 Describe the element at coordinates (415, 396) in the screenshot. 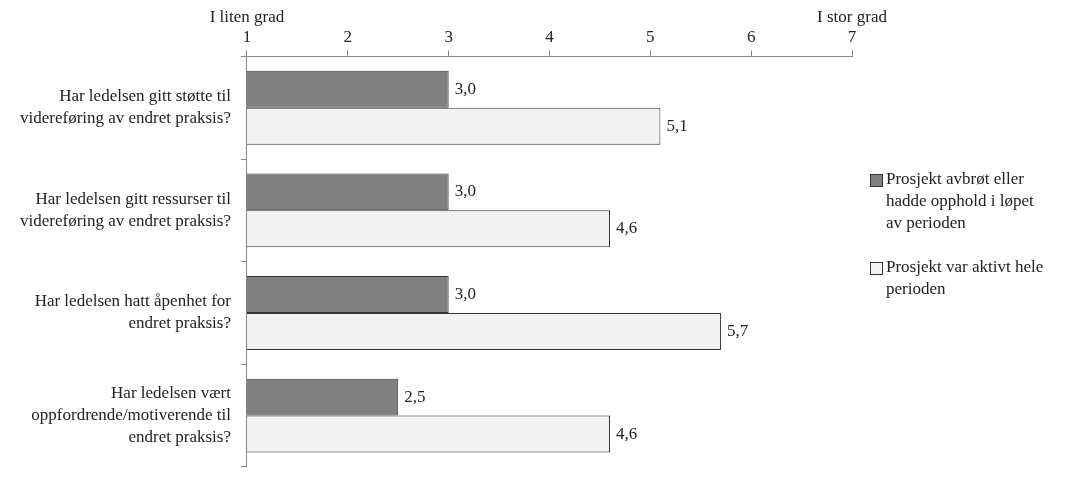

I see `data-label: 2,5` at that location.